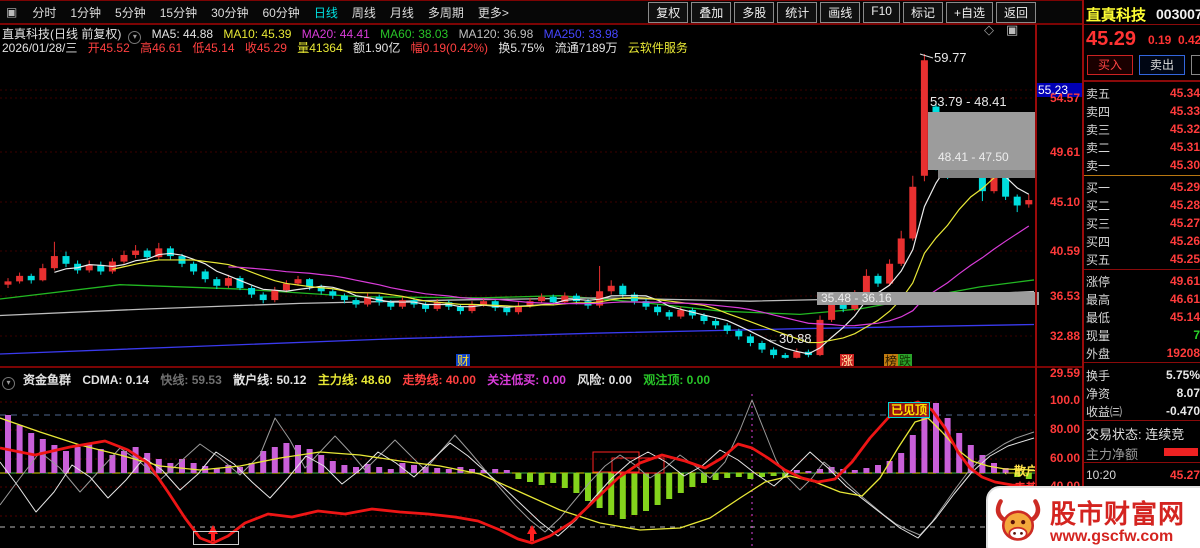 The height and width of the screenshot is (548, 1200). What do you see at coordinates (257, 34) in the screenshot?
I see `ma10-value: MA10: 45.39` at bounding box center [257, 34].